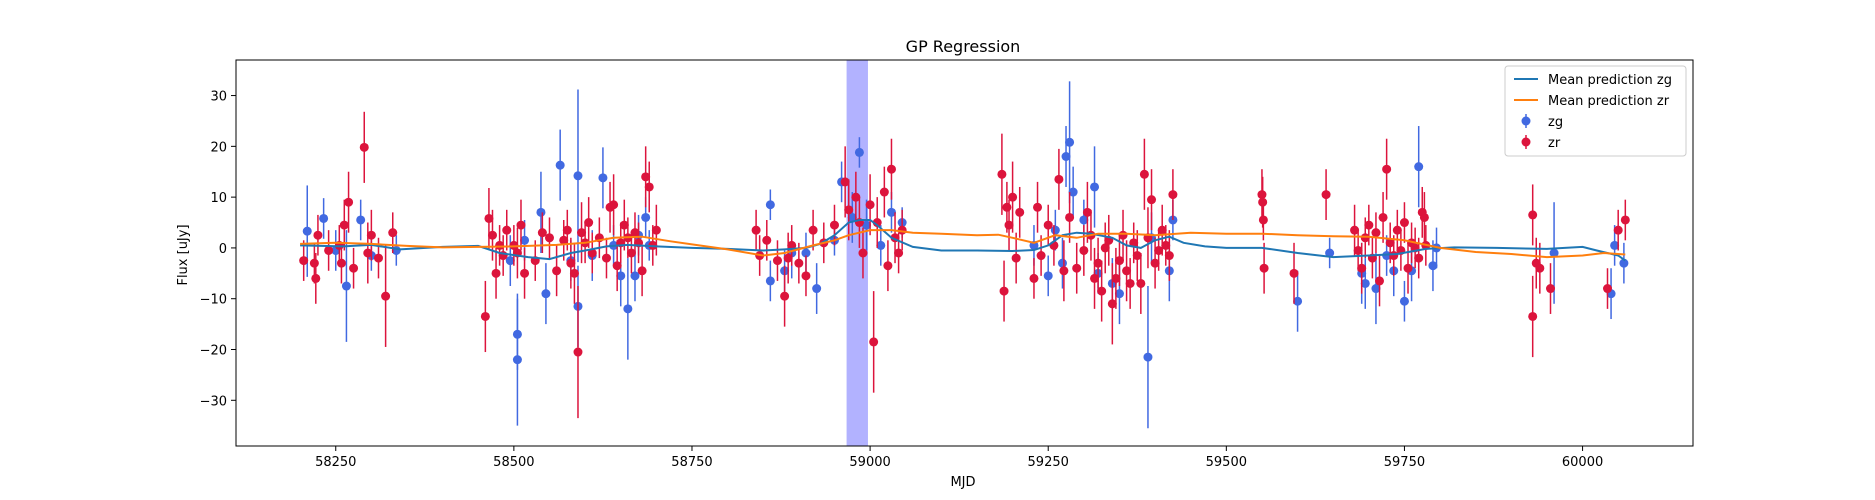  What do you see at coordinates (691, 462) in the screenshot?
I see `x-tick-label: 58750` at bounding box center [691, 462].